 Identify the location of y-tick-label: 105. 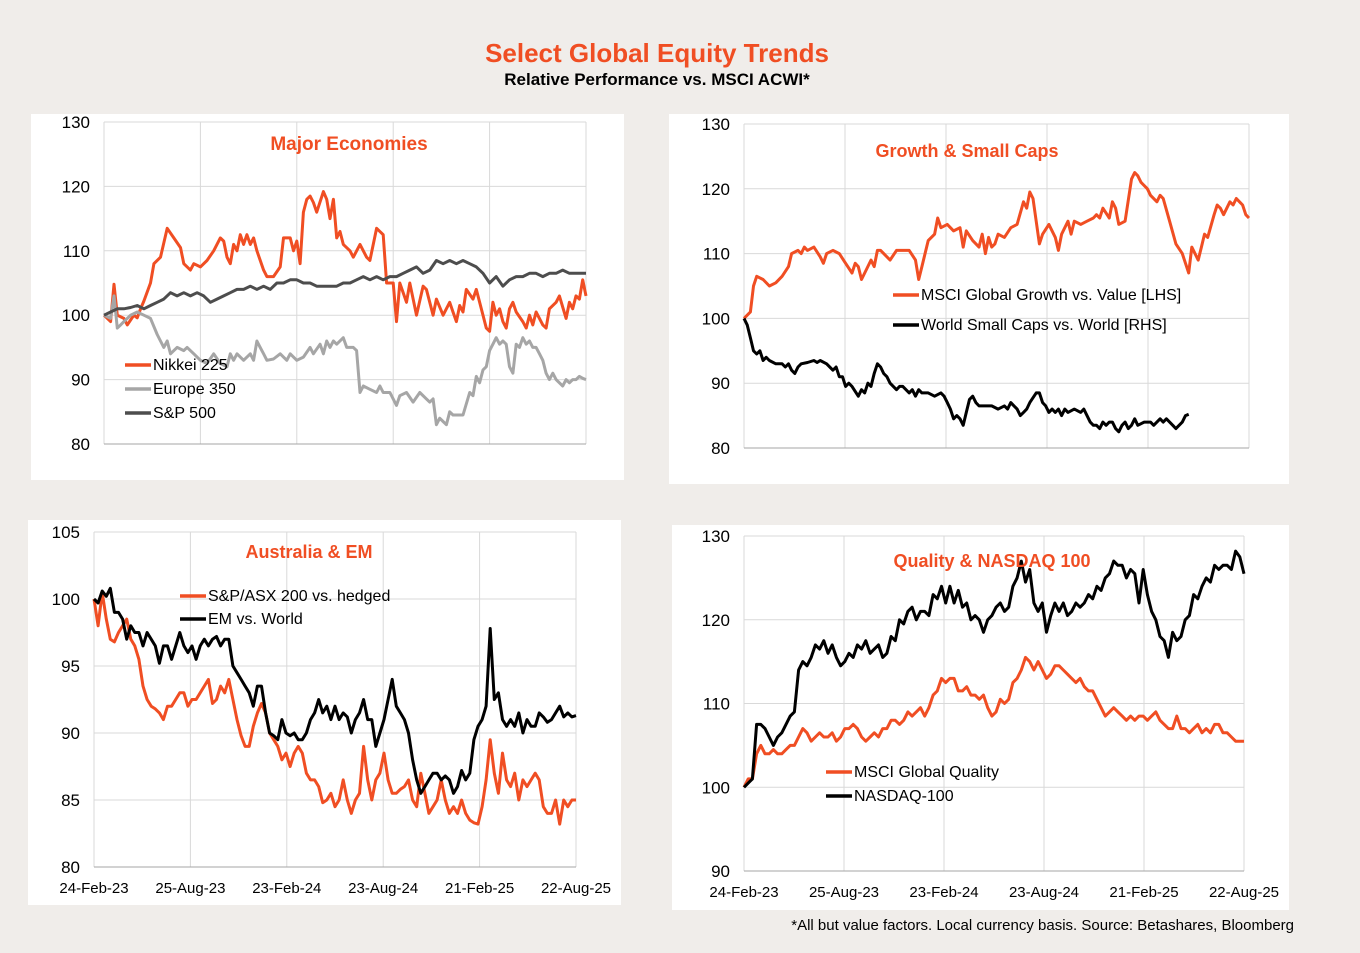
(66, 532).